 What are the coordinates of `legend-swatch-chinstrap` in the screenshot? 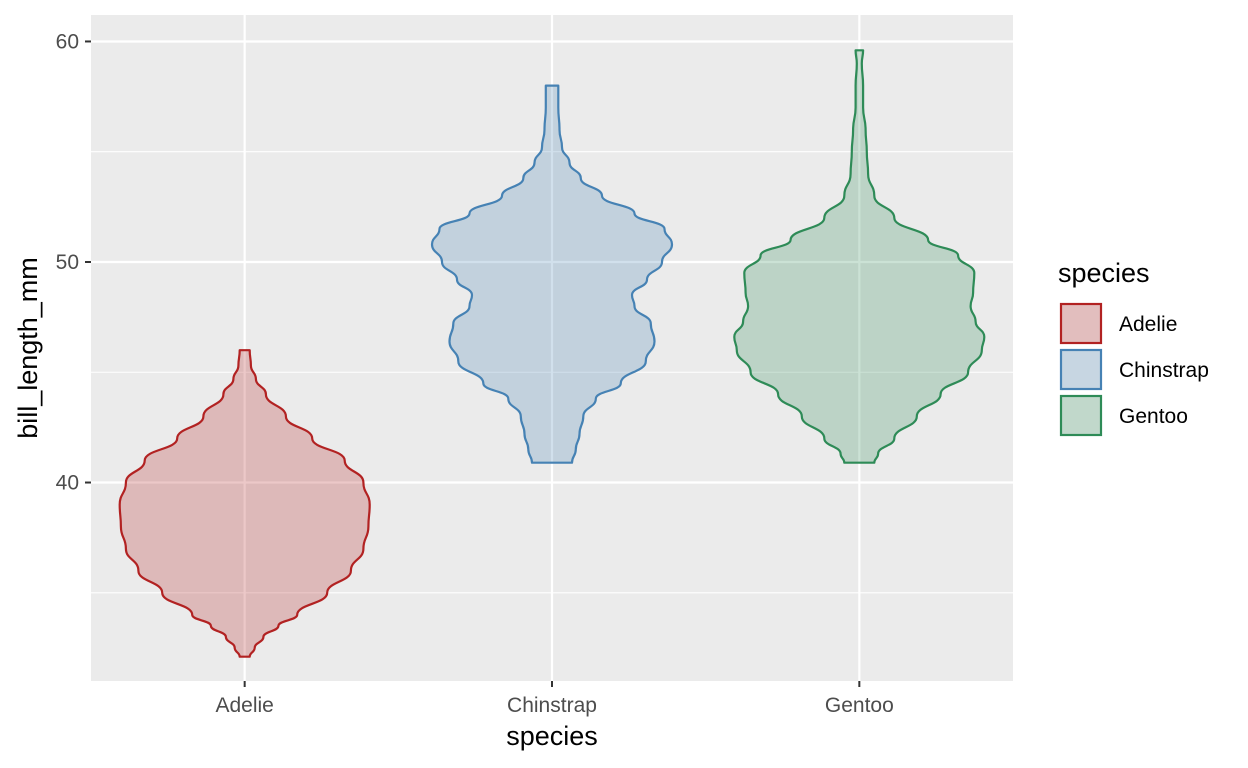 It's located at (1081, 369).